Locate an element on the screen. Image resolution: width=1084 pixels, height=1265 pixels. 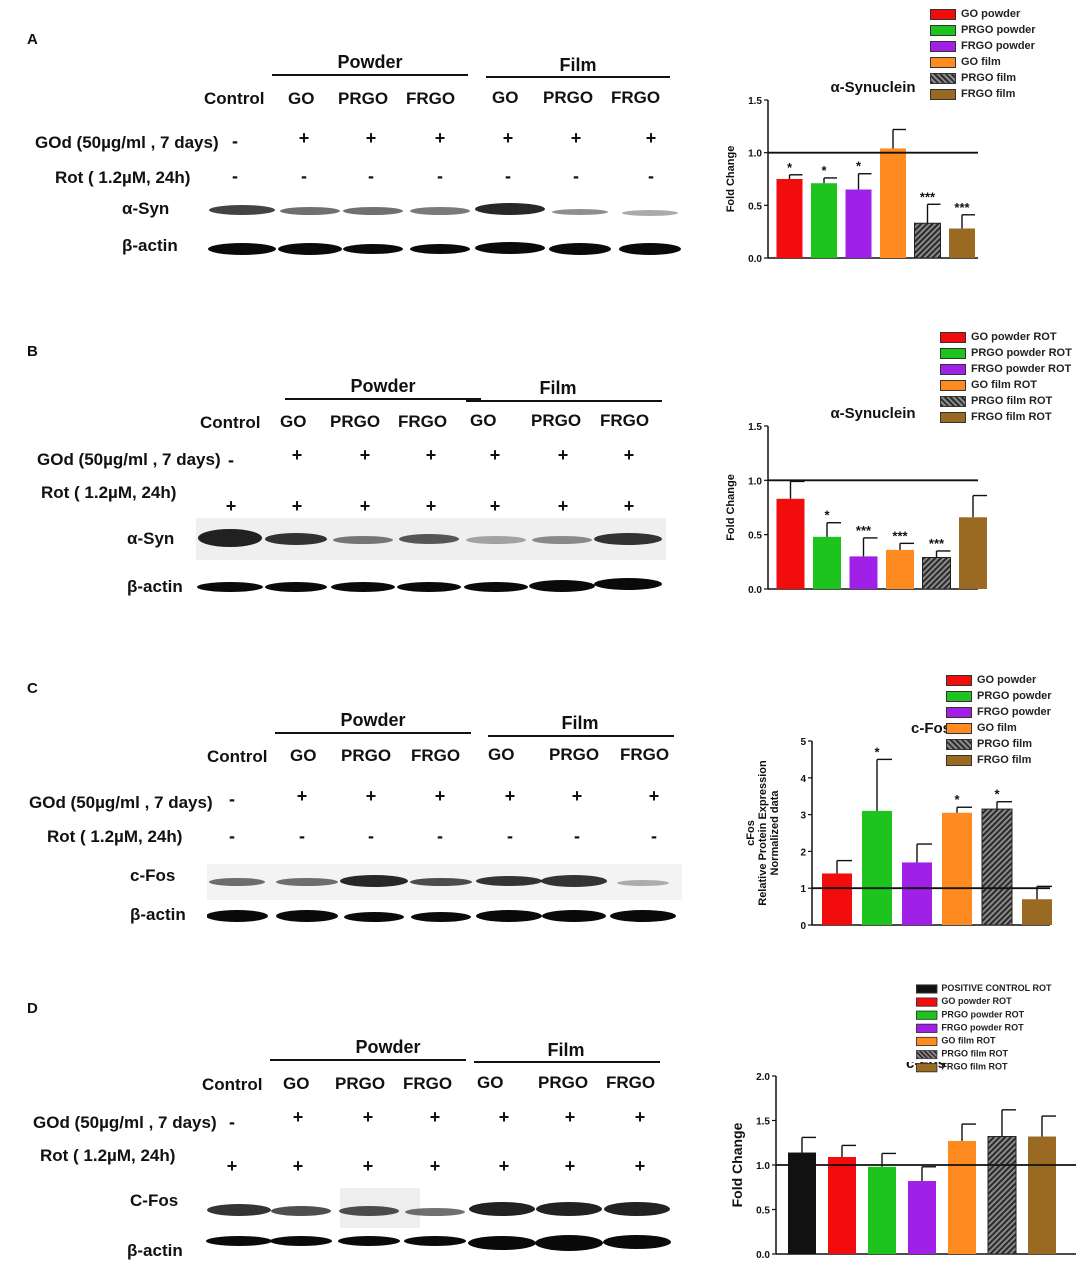
legend-item: PRGO film is located at coordinates (983, 78).